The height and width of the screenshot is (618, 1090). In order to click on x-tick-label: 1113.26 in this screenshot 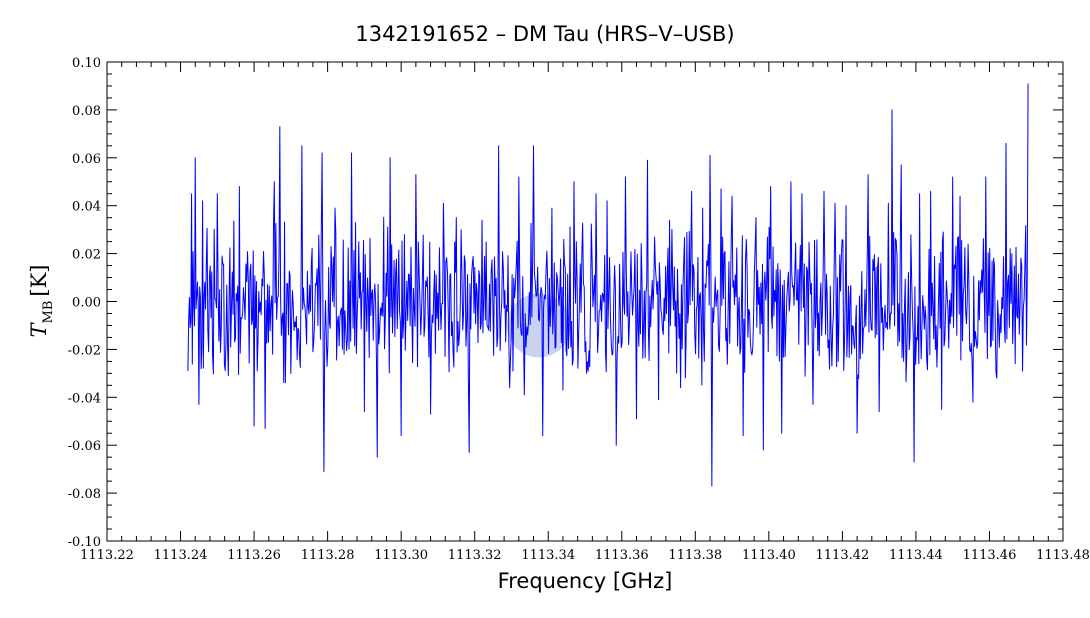, I will do `click(254, 555)`.